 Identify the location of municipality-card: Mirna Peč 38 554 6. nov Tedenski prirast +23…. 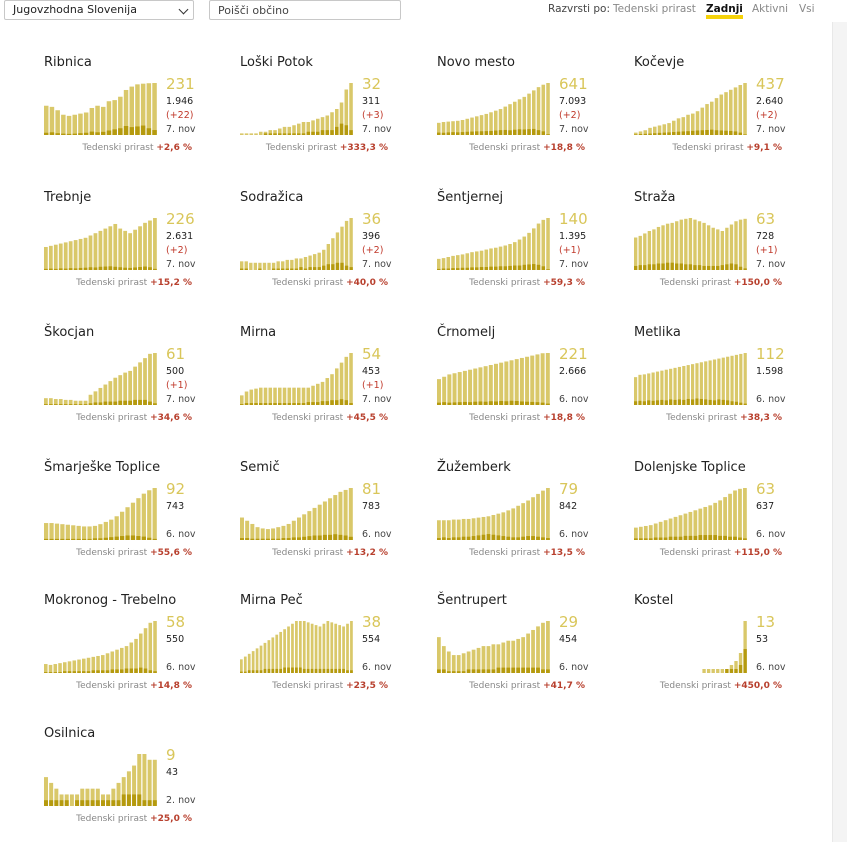
(335, 653).